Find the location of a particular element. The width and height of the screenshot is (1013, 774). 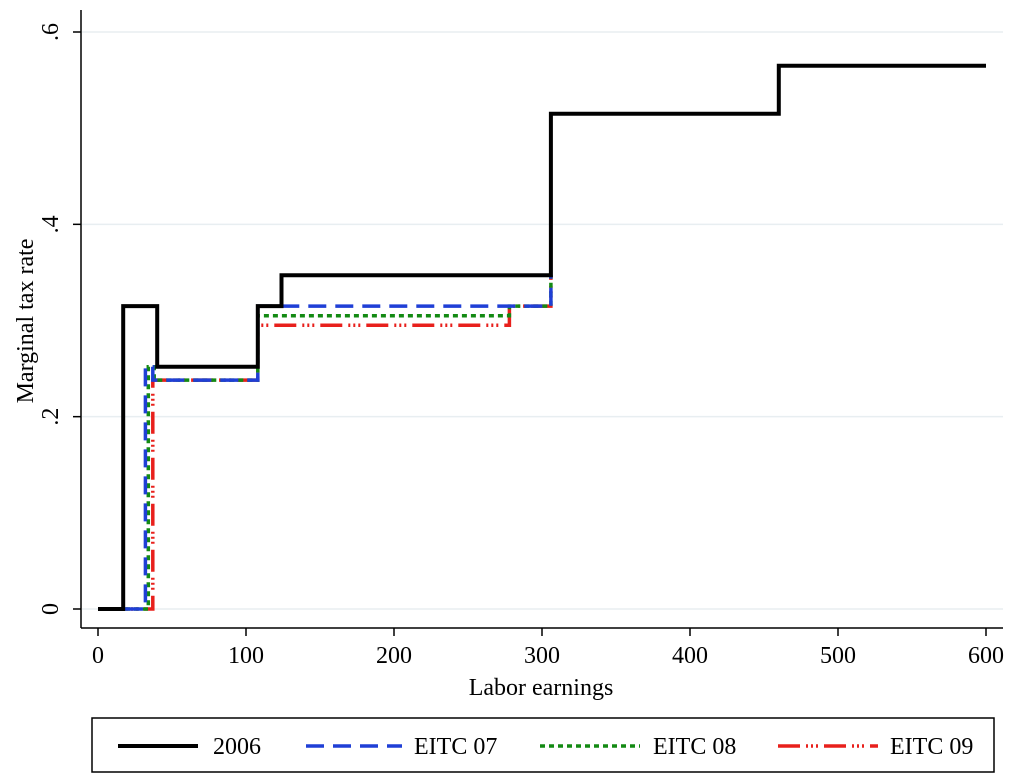

legend-label: 2006 is located at coordinates (237, 747).